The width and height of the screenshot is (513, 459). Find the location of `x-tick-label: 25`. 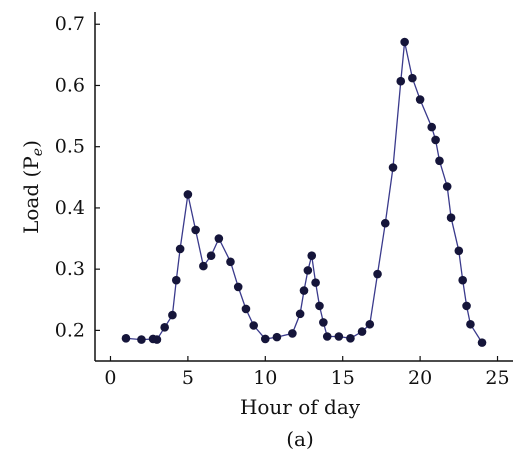

x-tick-label: 25 is located at coordinates (497, 378).